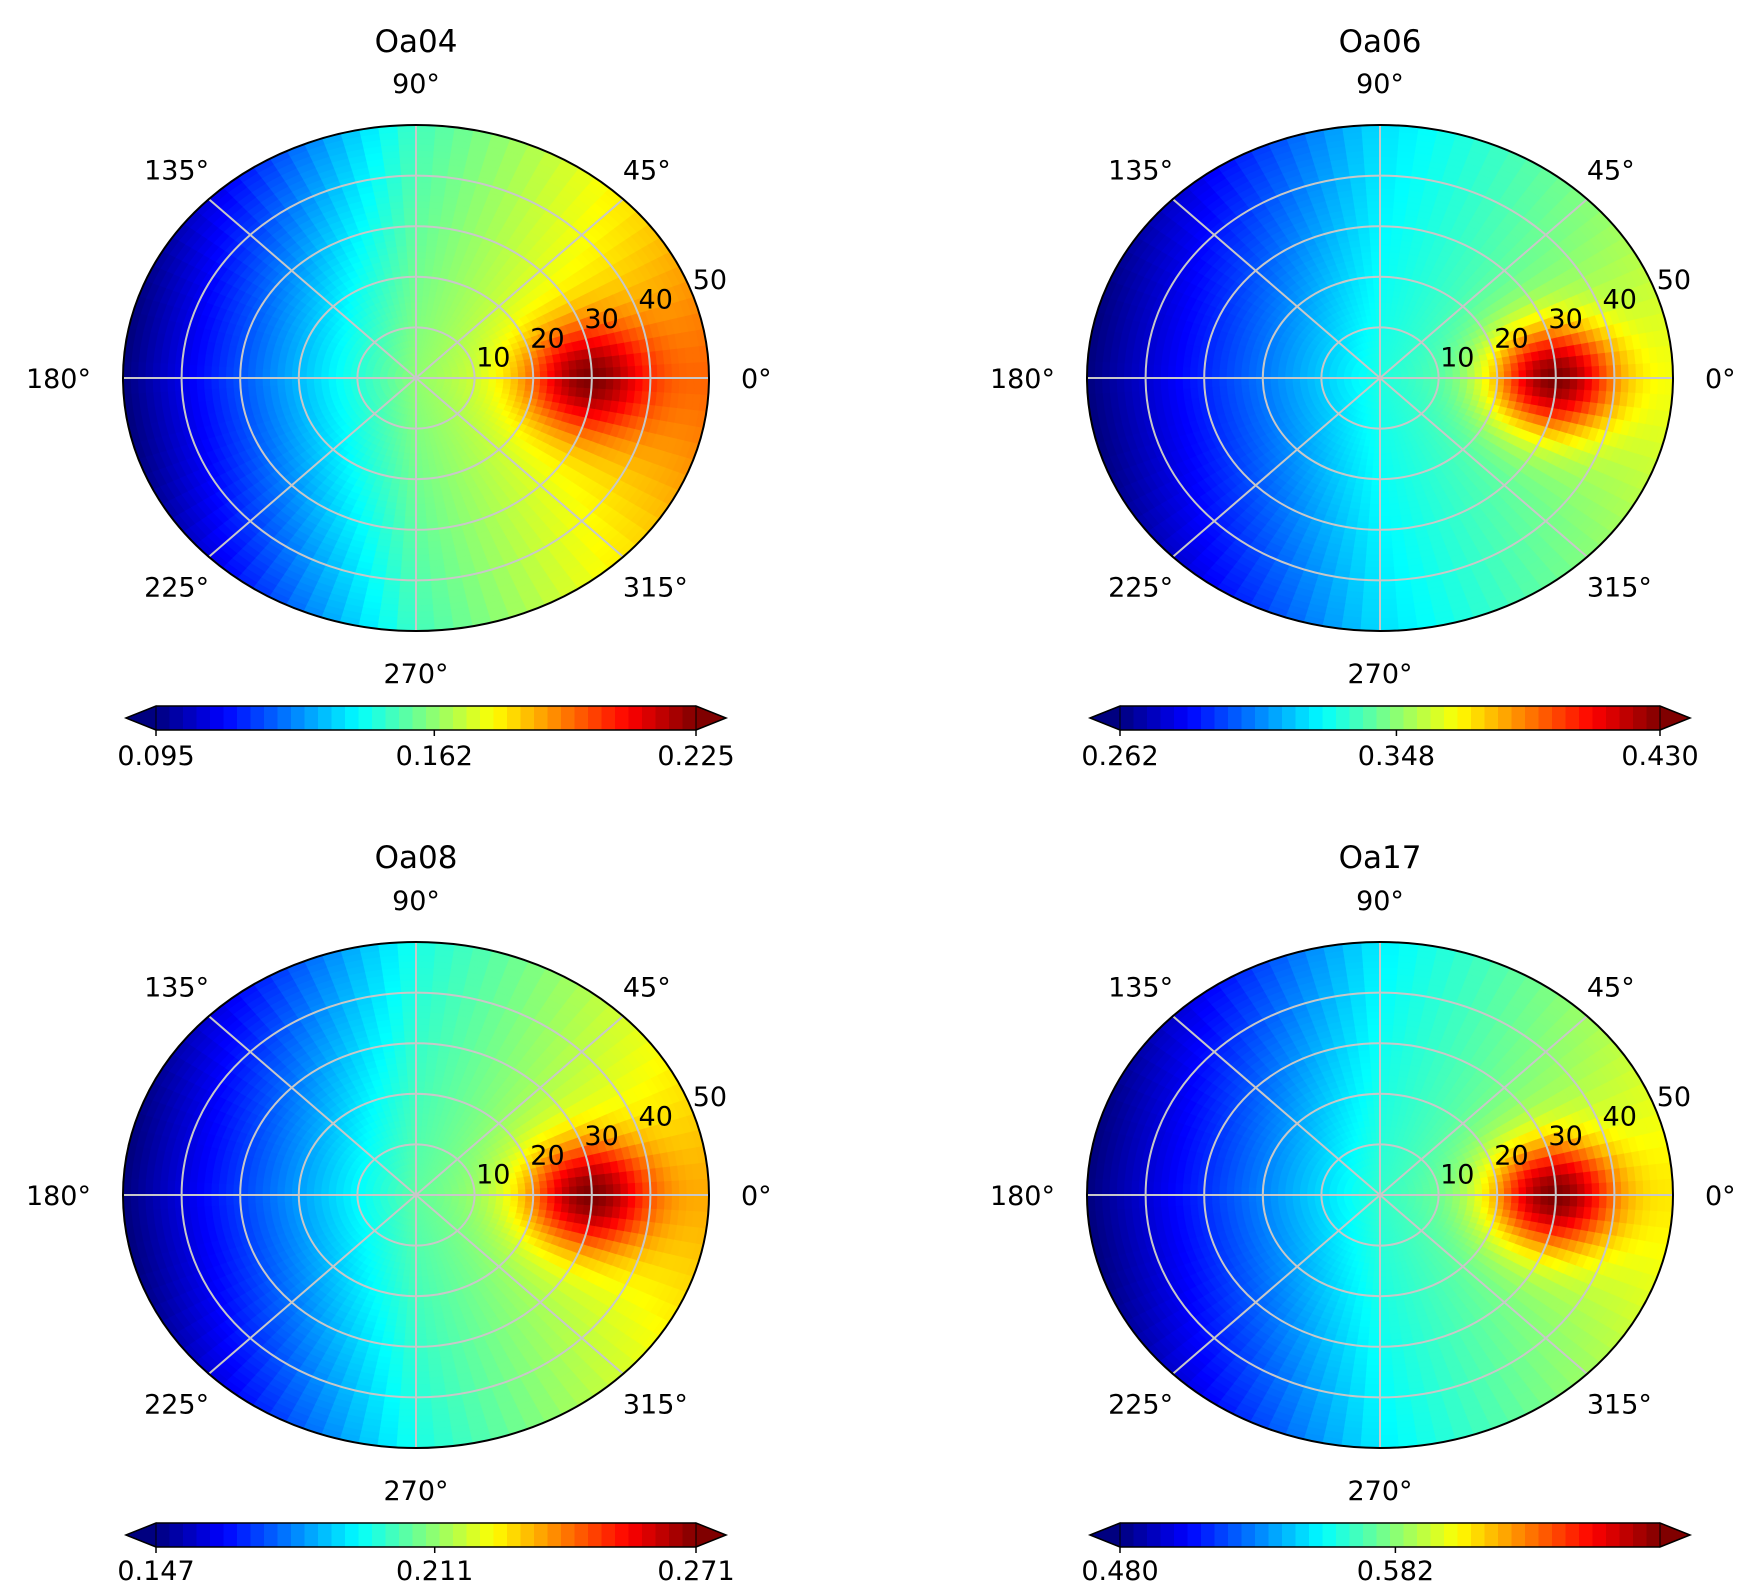 The width and height of the screenshot is (1760, 1594). What do you see at coordinates (493, 358) in the screenshot?
I see `radial-tick-label: 10` at bounding box center [493, 358].